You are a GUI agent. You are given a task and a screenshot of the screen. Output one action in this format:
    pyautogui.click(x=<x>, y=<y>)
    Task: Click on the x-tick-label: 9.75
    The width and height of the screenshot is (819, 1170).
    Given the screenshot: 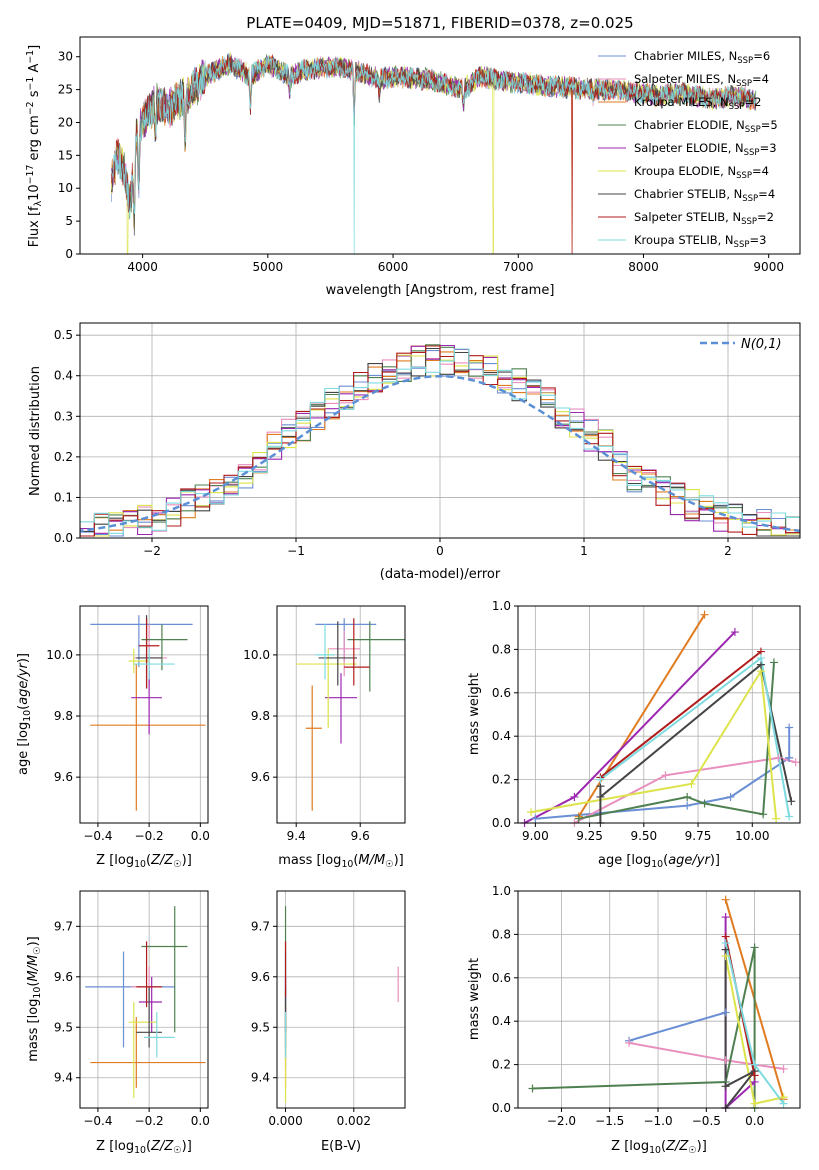 What is the action you would take?
    pyautogui.click(x=698, y=836)
    